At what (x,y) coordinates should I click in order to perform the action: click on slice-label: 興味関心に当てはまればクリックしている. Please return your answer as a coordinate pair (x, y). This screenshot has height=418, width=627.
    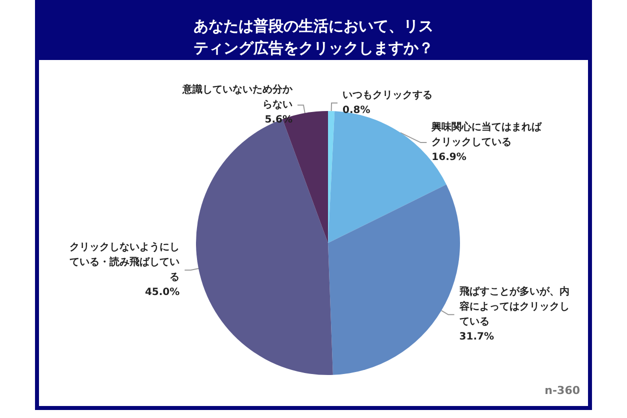
    Looking at the image, I should click on (486, 134).